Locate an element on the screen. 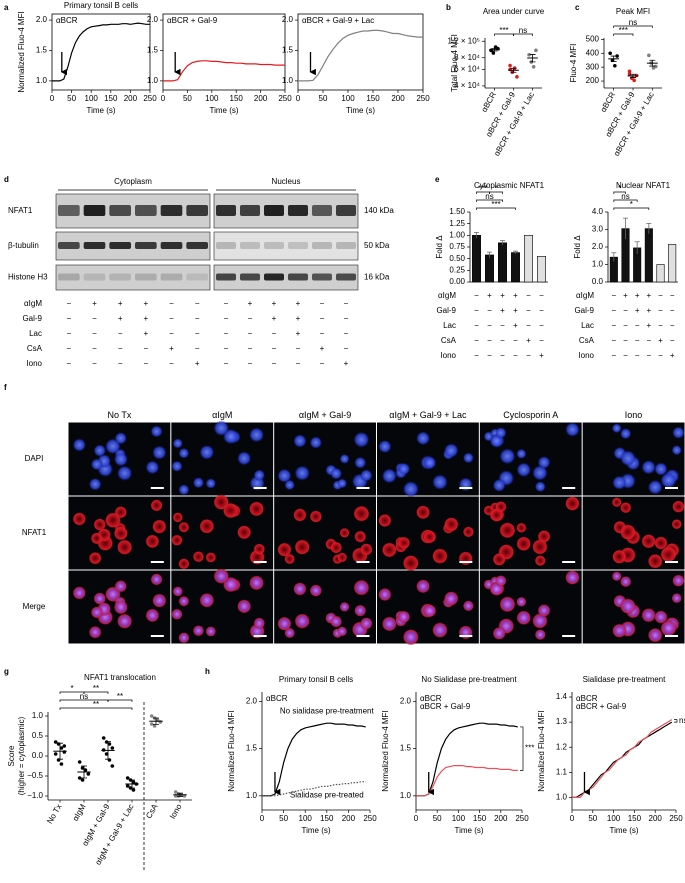 This screenshot has width=685, height=883. legend-label: αBCR is located at coordinates (67, 20).